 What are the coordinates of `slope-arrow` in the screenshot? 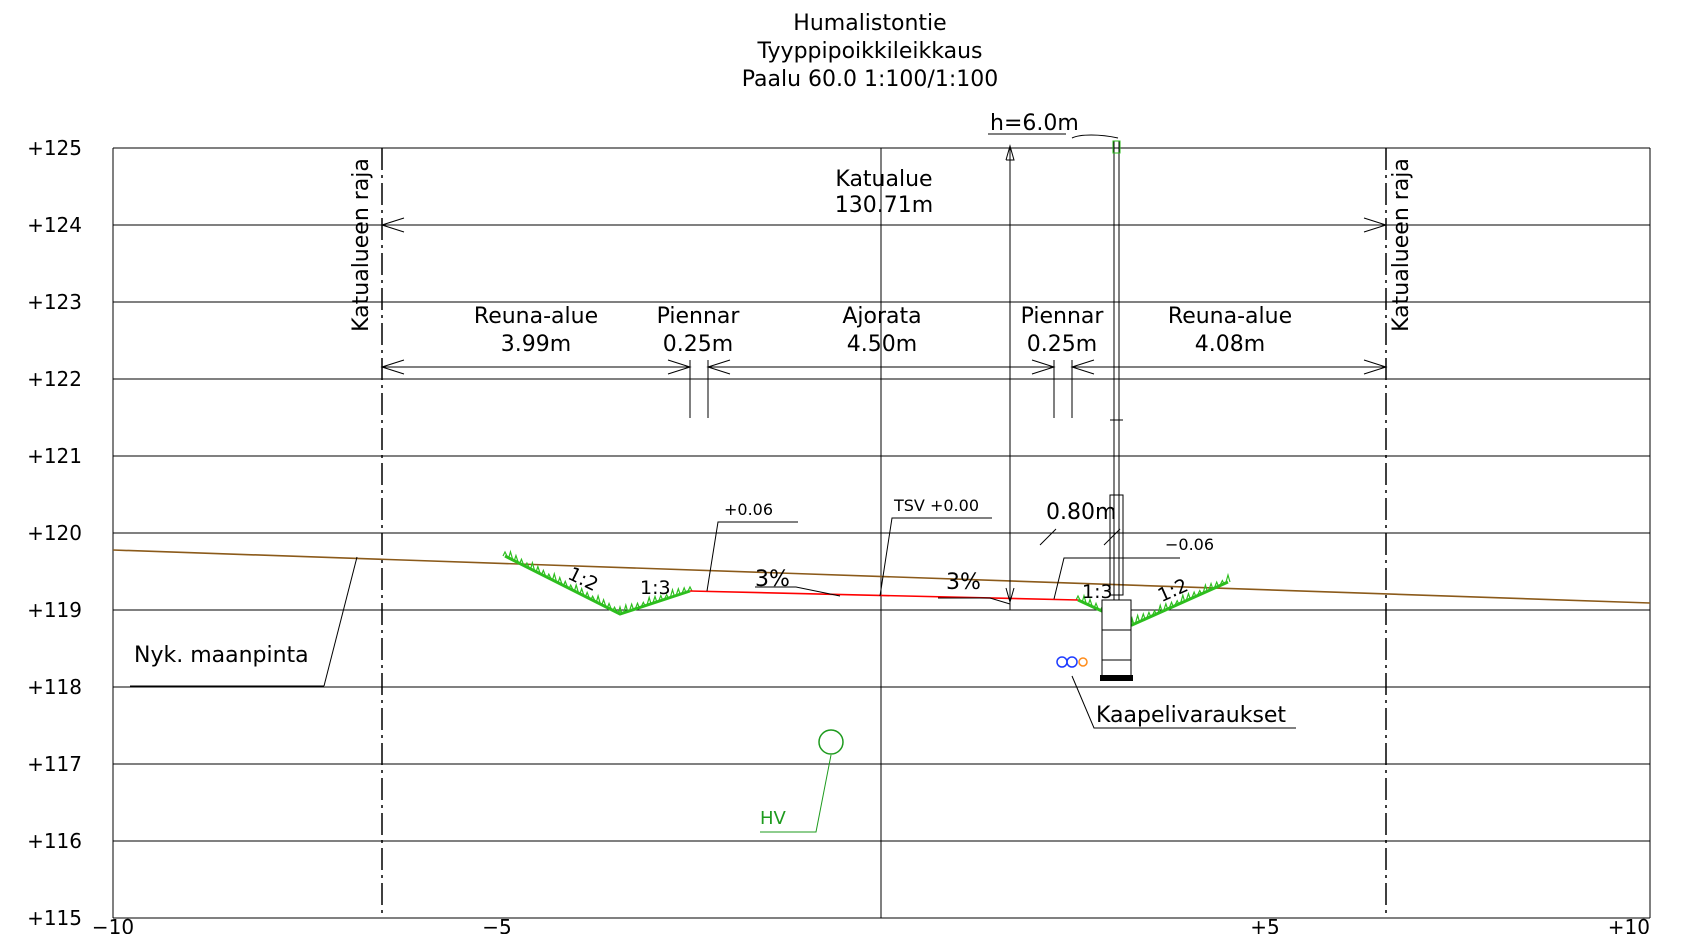 It's located at (974, 601).